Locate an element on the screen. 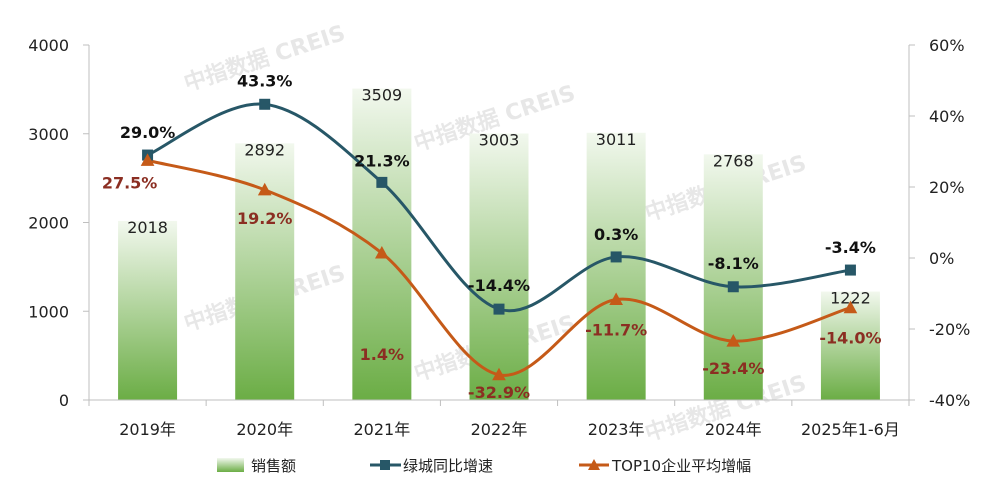 Image resolution: width=987 pixels, height=483 pixels. left-tick-label-2: 2000 is located at coordinates (48, 223).